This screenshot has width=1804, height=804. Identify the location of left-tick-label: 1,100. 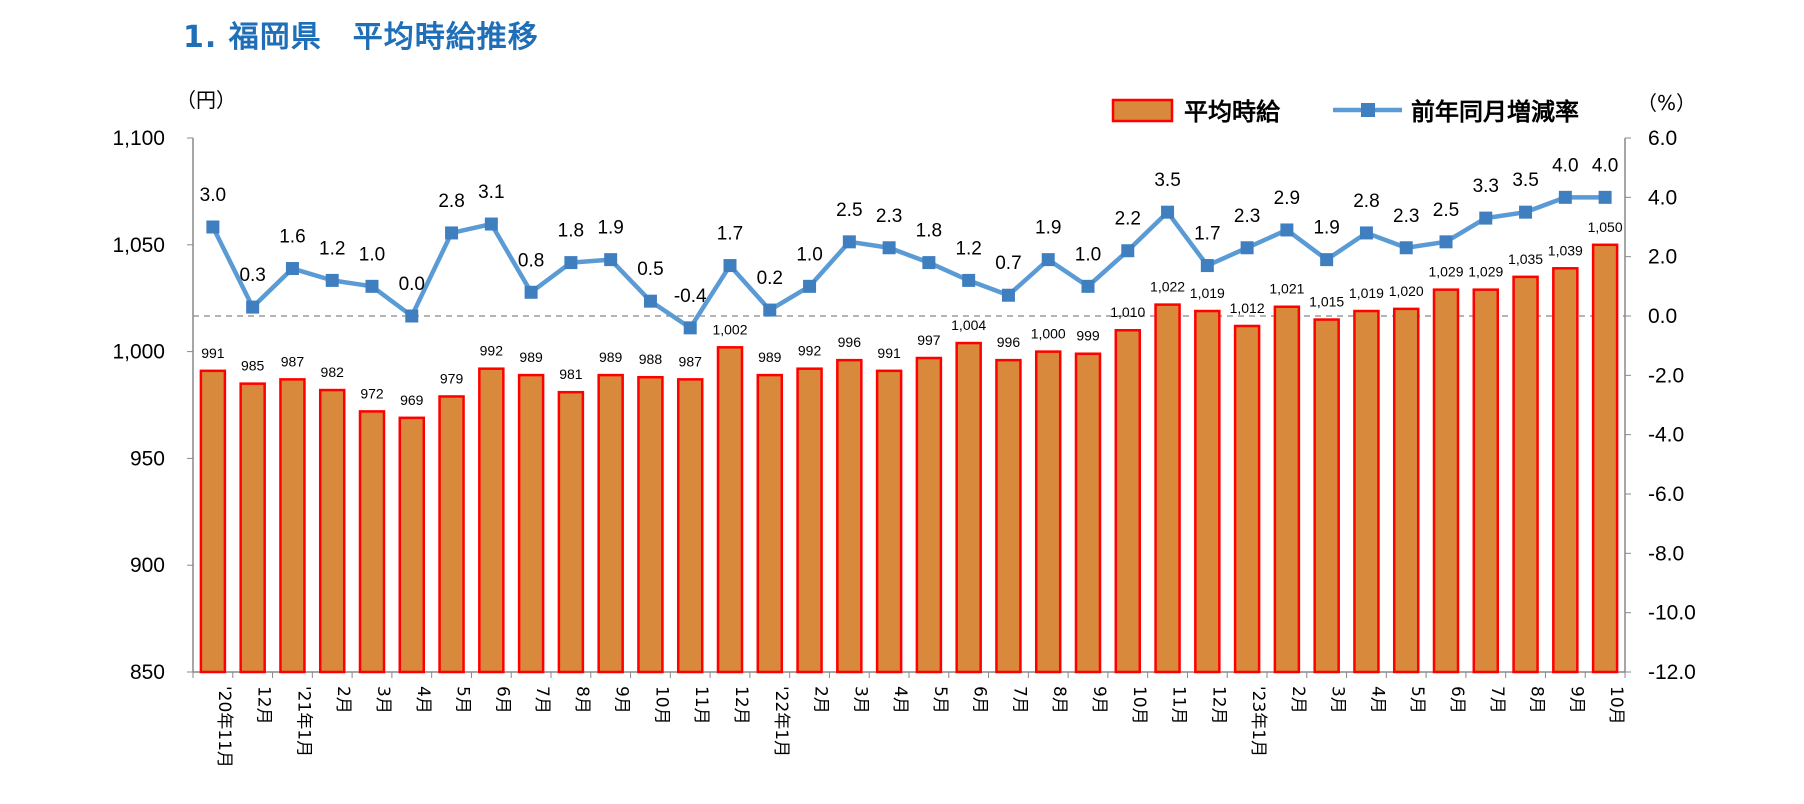
(138, 138).